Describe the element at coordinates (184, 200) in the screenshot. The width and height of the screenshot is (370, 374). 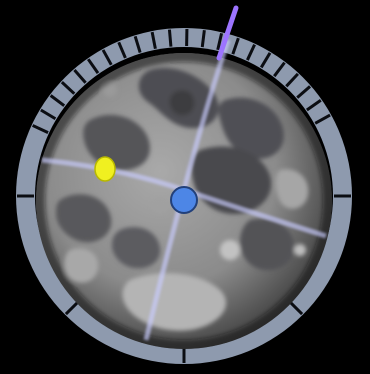
I see `sub-earth-point-icon` at that location.